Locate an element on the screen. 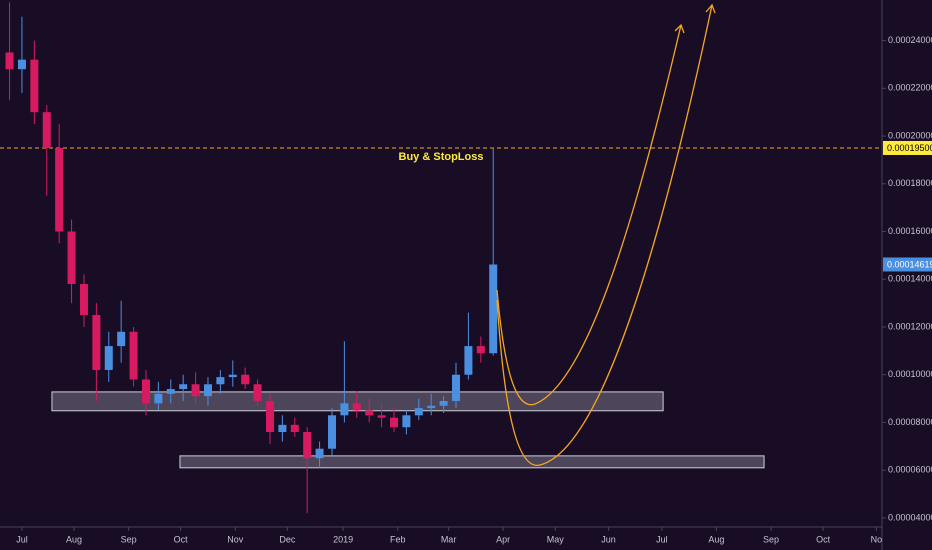 The width and height of the screenshot is (932, 550). y-tick-label: 0.00004000 is located at coordinates (910, 517).